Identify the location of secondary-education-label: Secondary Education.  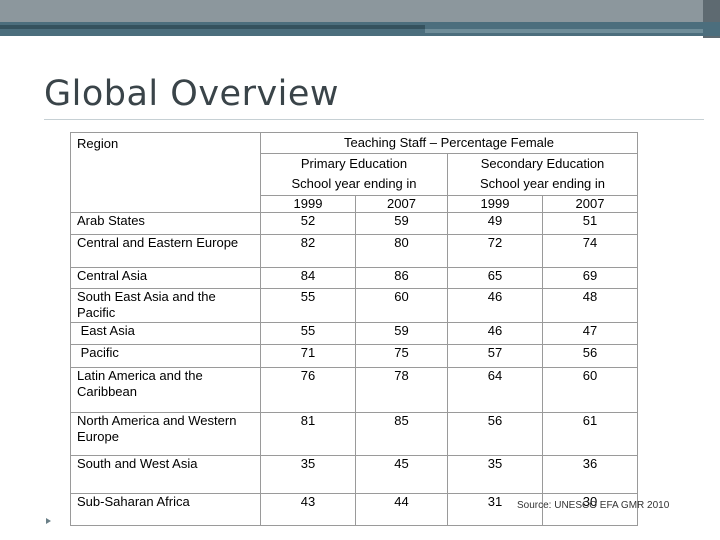
(542, 163).